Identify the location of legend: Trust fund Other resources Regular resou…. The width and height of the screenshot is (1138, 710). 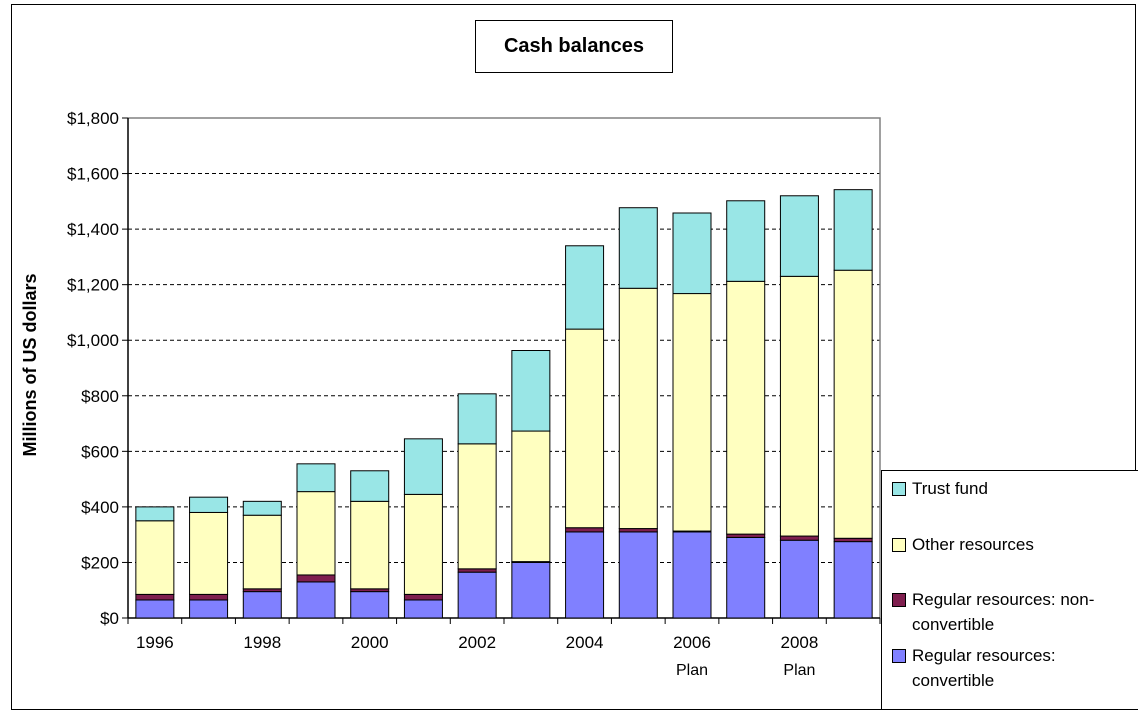
(1009, 590).